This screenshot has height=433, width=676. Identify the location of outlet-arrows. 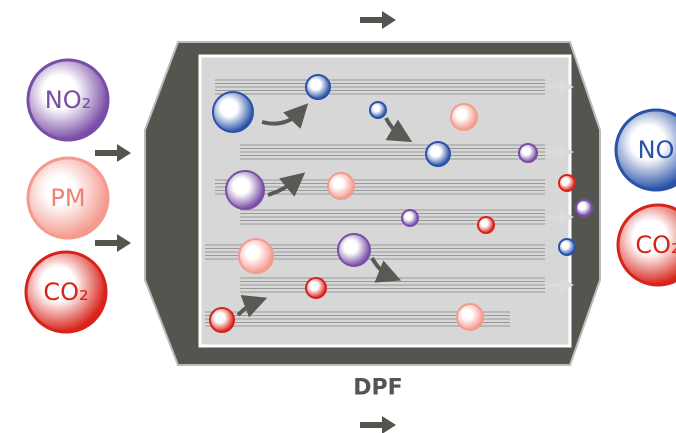
(559, 186).